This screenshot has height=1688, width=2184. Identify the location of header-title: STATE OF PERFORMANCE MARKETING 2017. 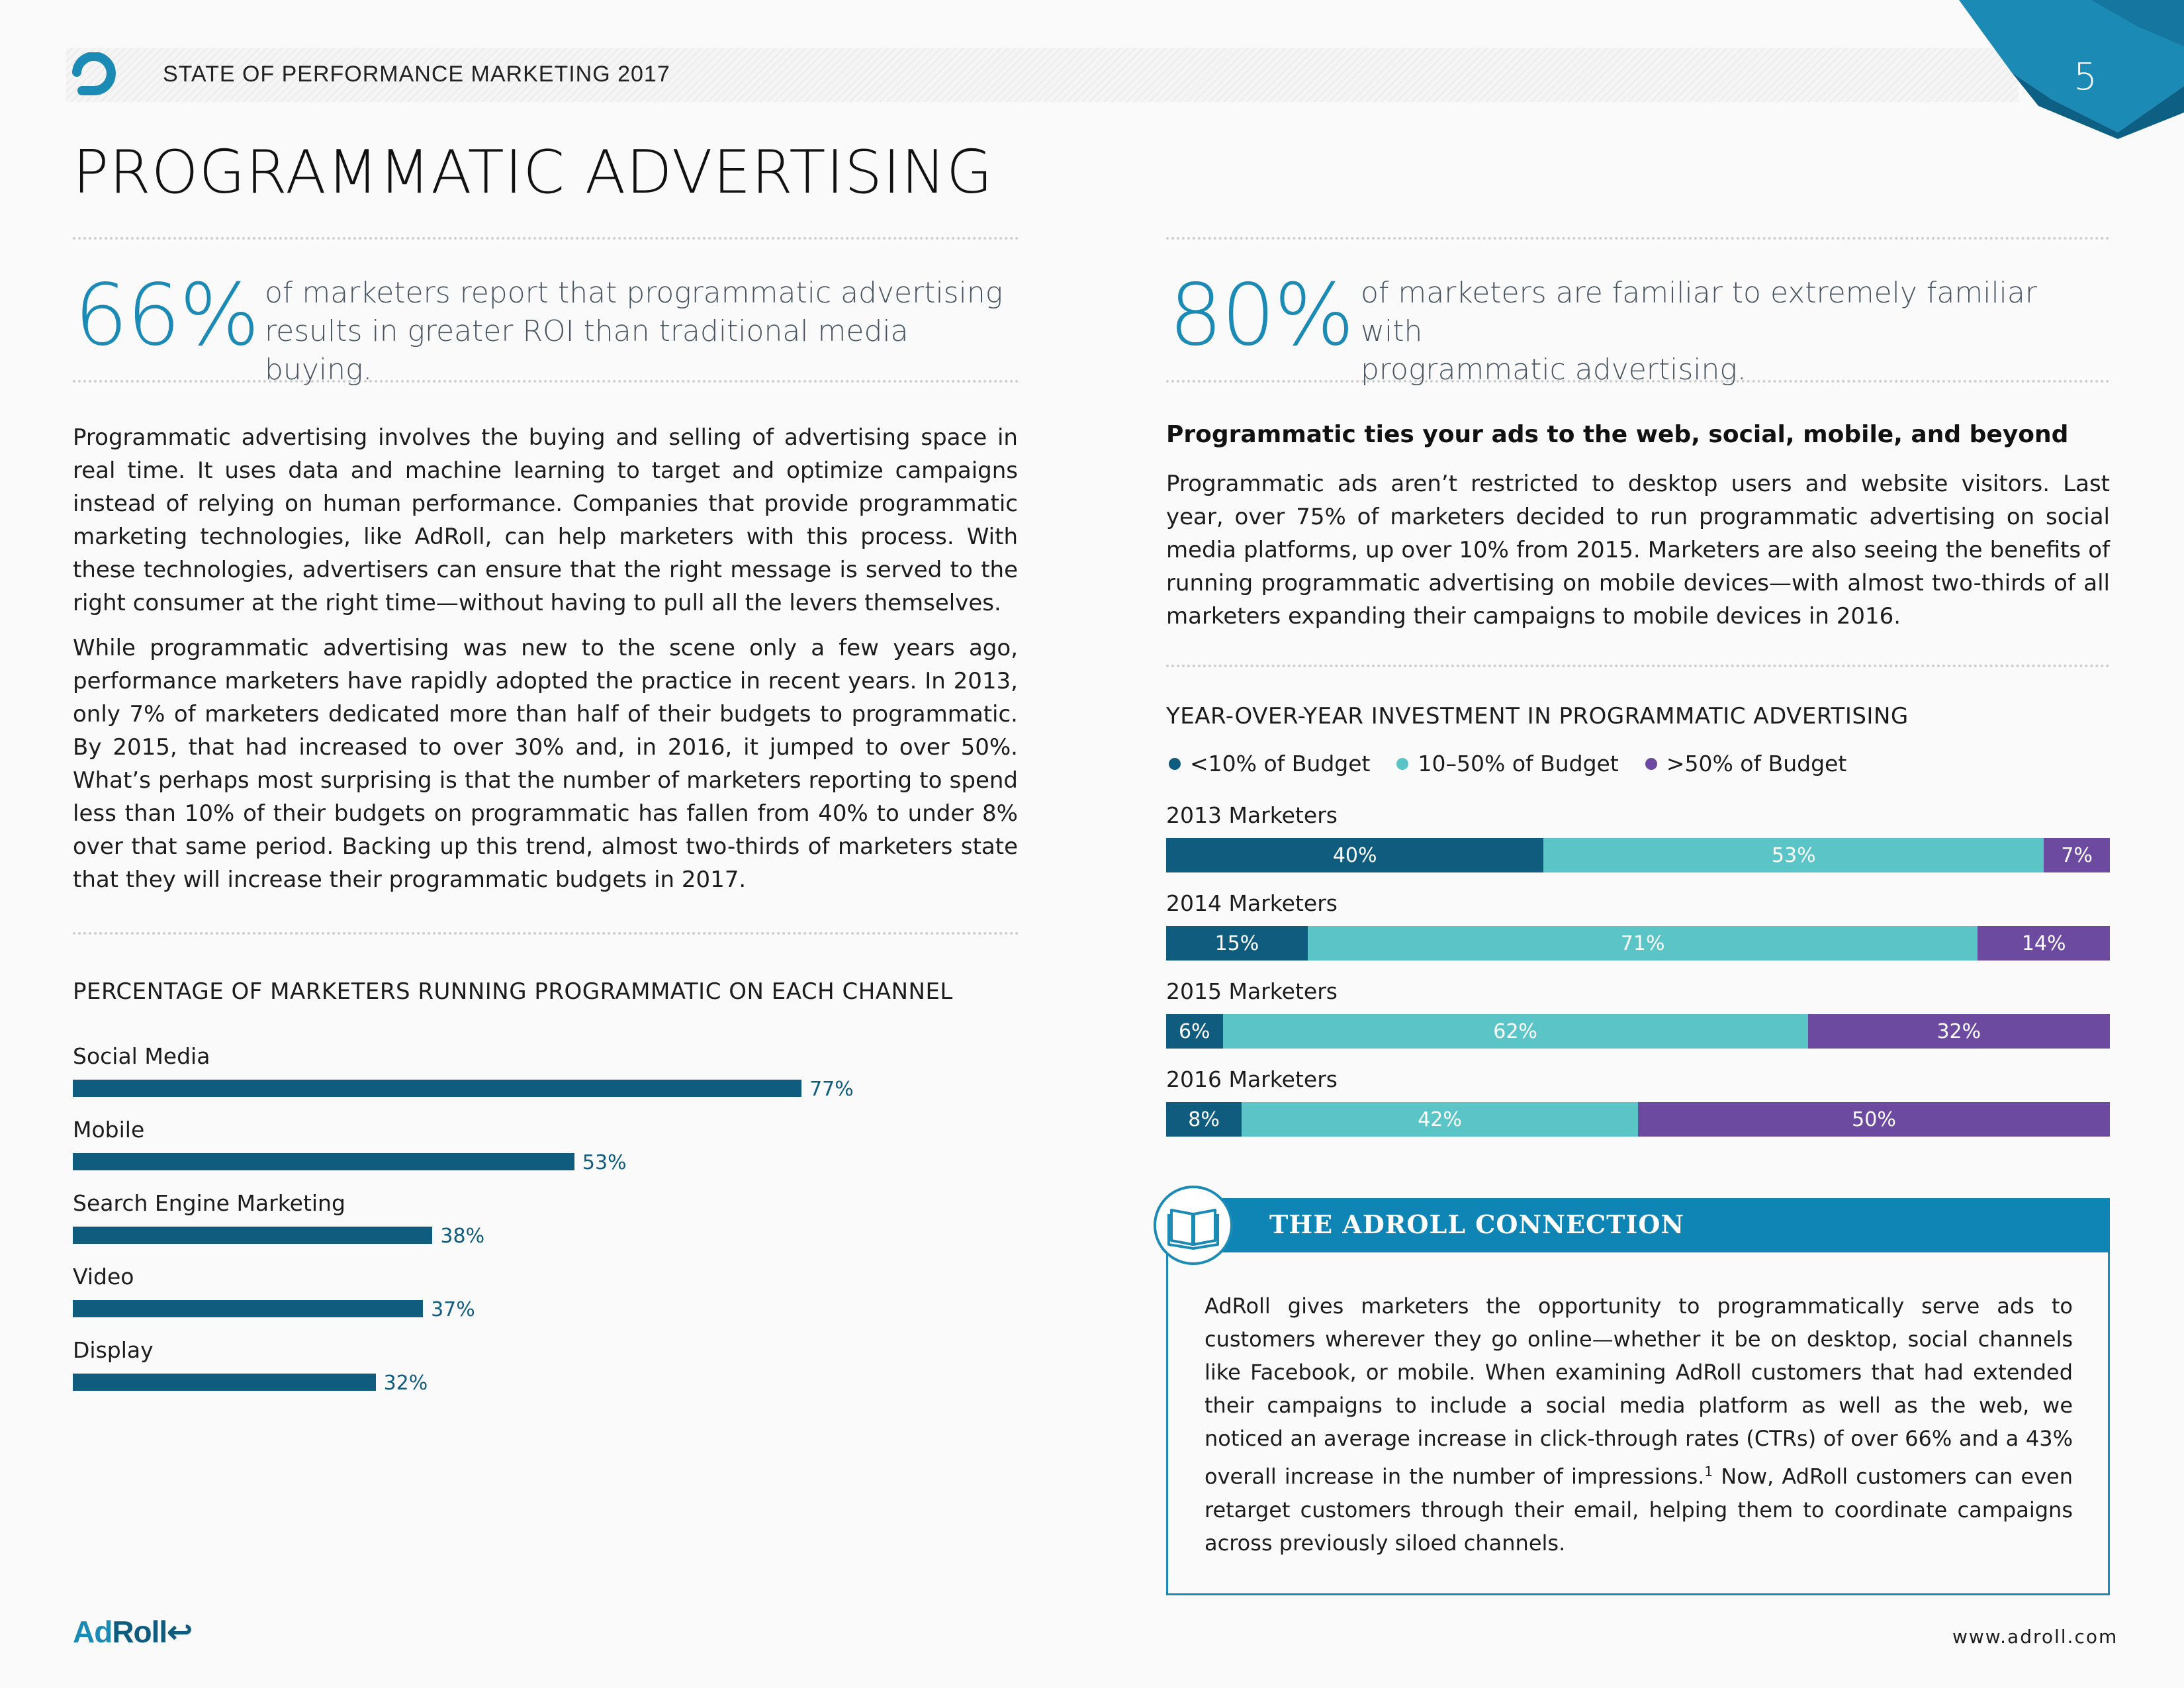
(417, 74).